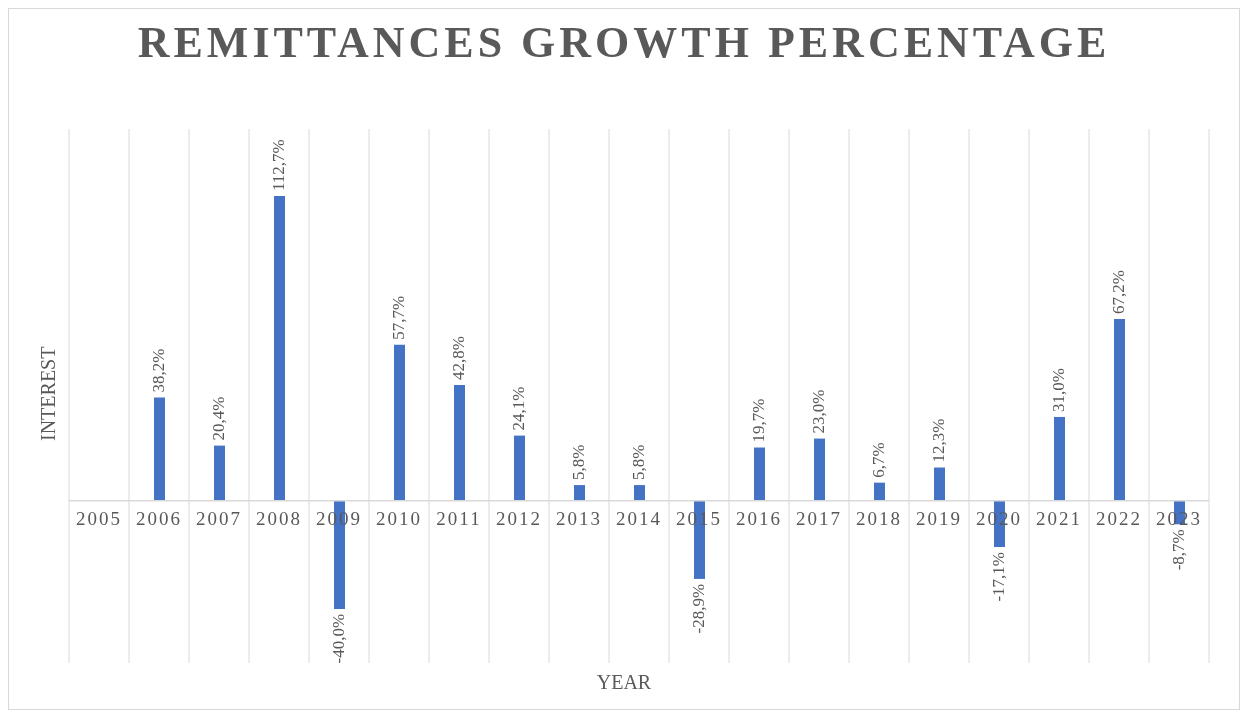  Describe the element at coordinates (759, 420) in the screenshot. I see `data-label: 19,7%` at that location.